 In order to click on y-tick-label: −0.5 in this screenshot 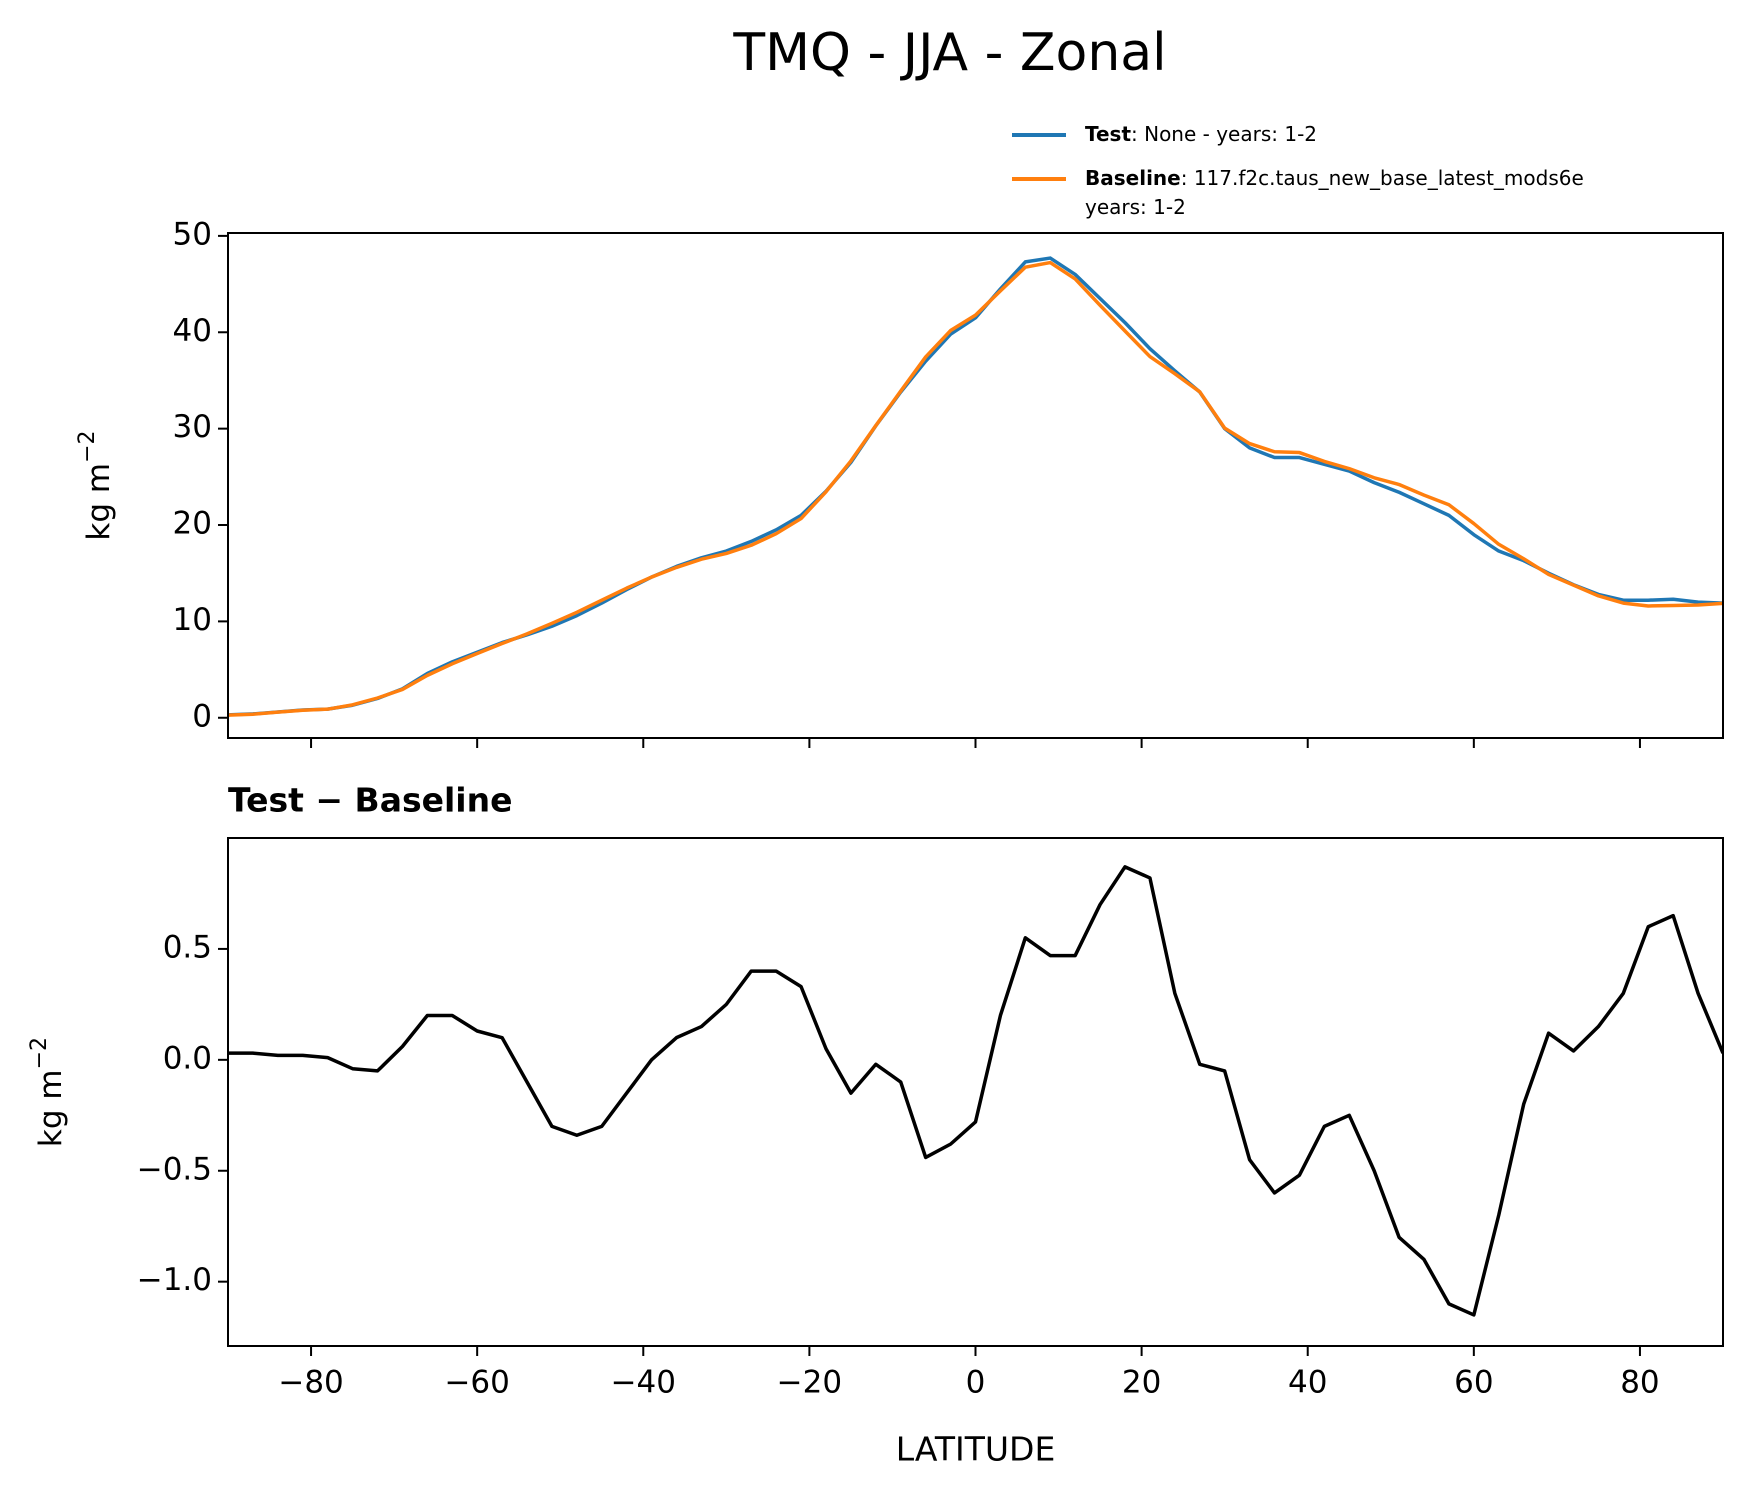, I will do `click(174, 1169)`.